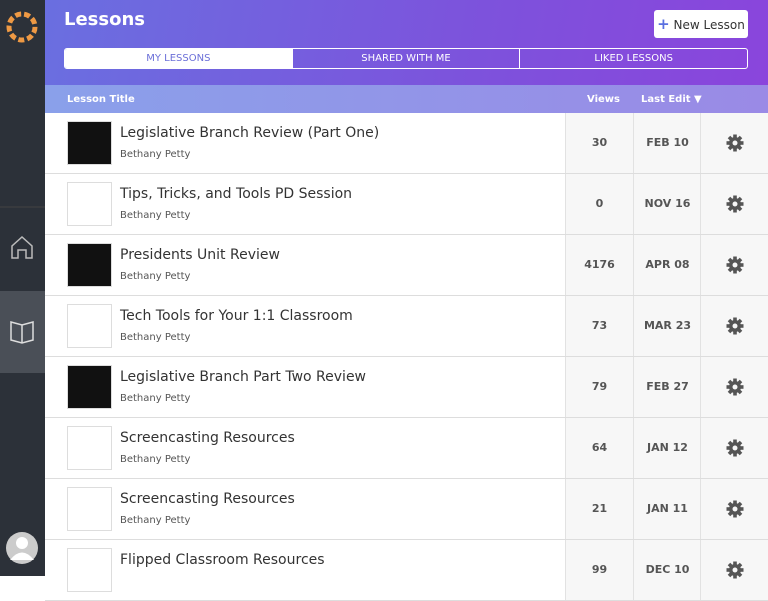 The width and height of the screenshot is (768, 601). I want to click on views: 73, so click(599, 326).